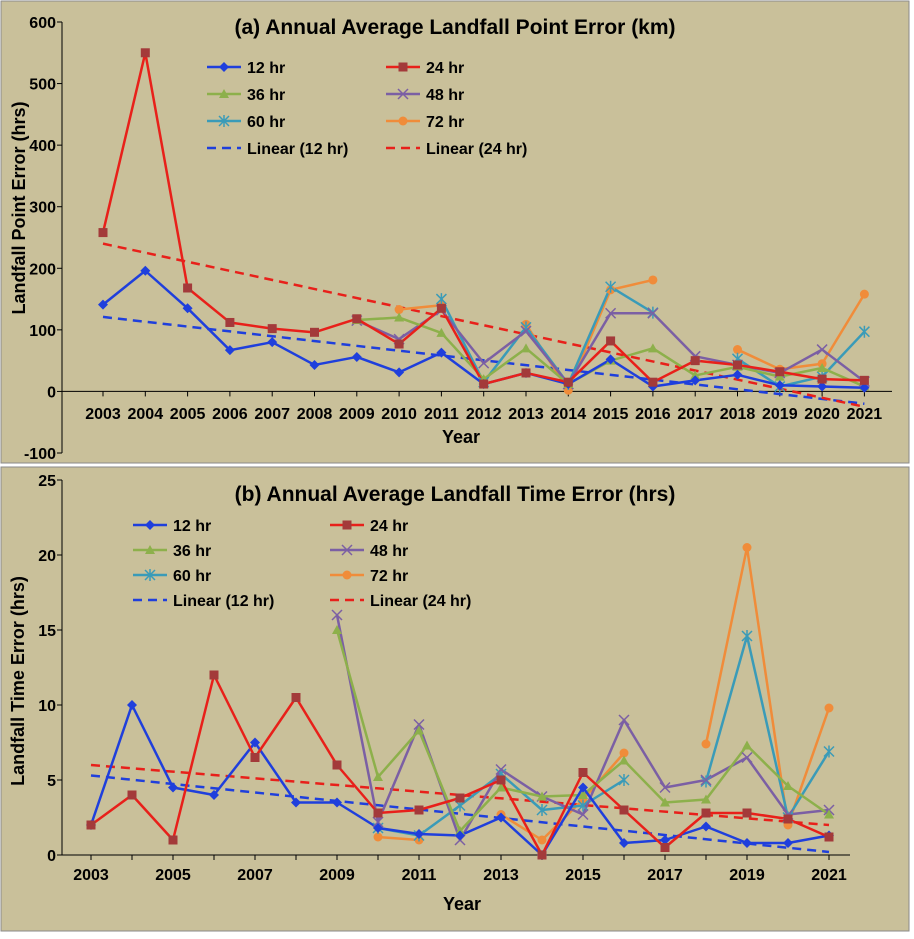 The image size is (914, 939). I want to click on x-tick-label: 2012, so click(484, 414).